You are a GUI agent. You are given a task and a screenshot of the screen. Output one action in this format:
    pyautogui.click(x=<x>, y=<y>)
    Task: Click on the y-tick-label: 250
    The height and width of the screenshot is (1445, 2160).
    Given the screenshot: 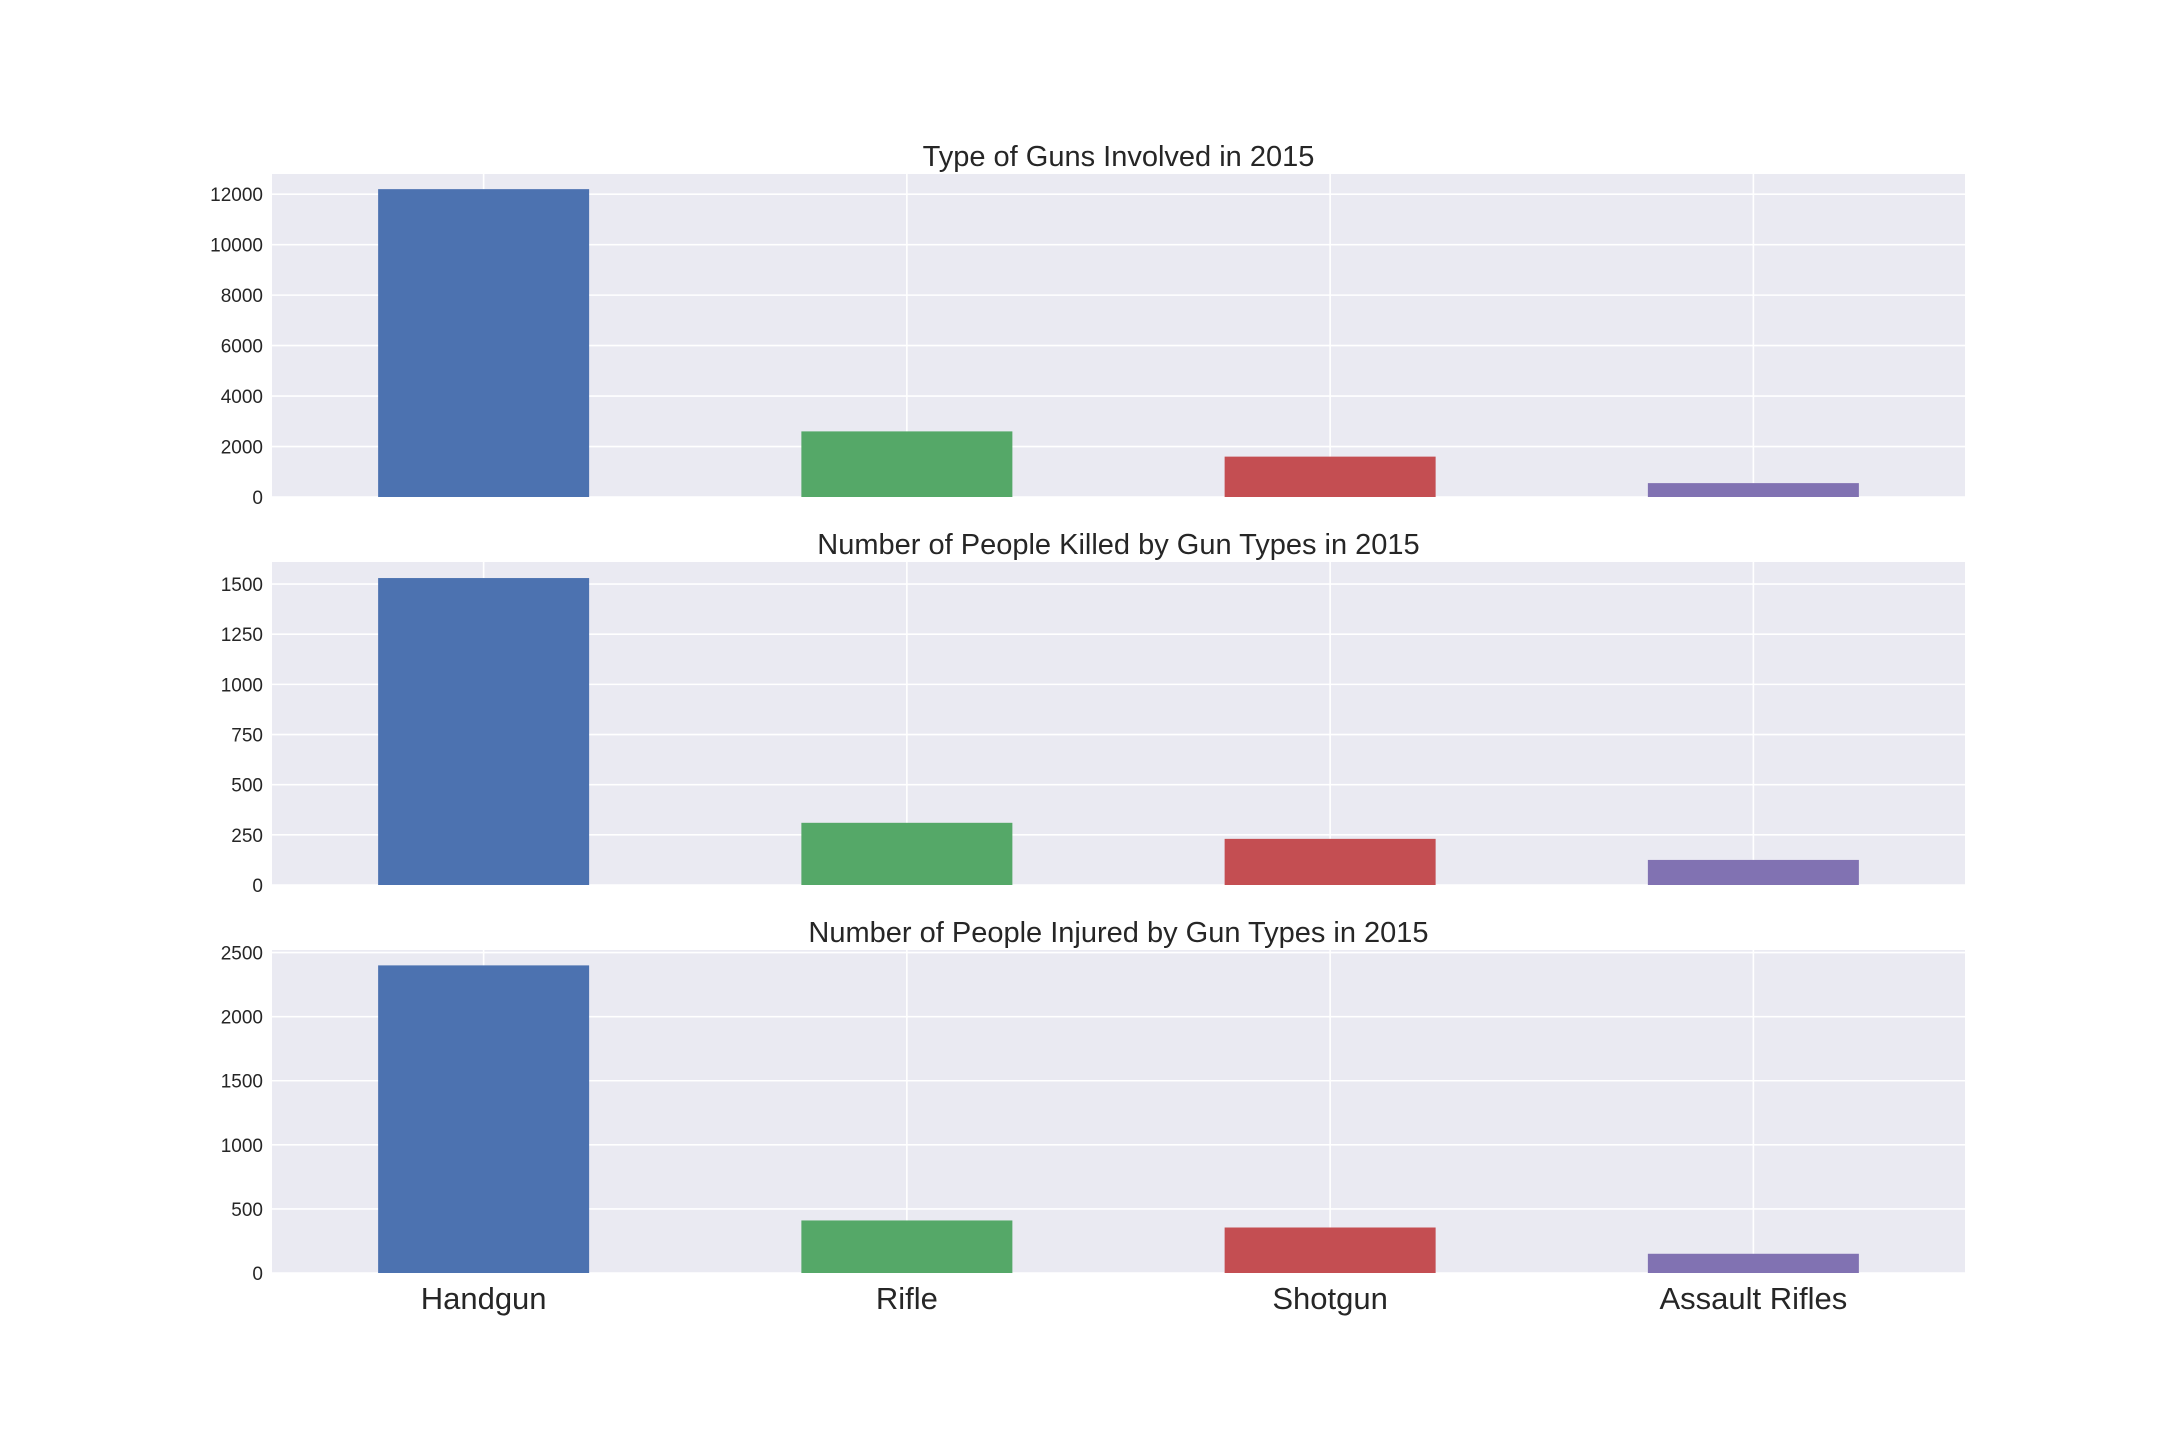 What is the action you would take?
    pyautogui.click(x=247, y=836)
    